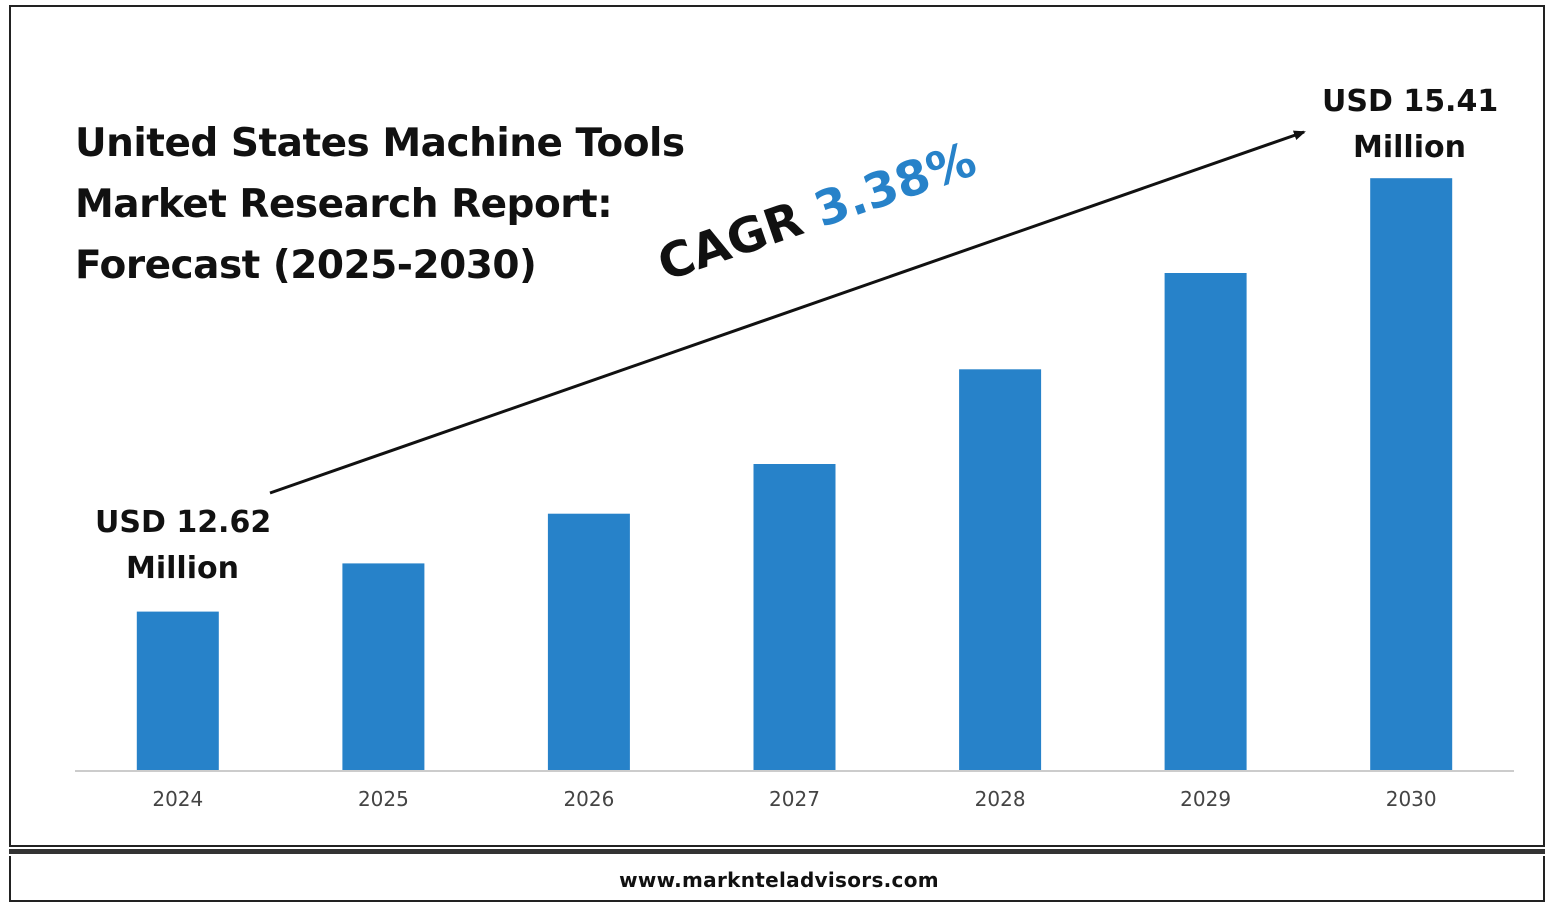 The image size is (1557, 906). I want to click on end-value-annotation: USD 15.41 Million, so click(1410, 125).